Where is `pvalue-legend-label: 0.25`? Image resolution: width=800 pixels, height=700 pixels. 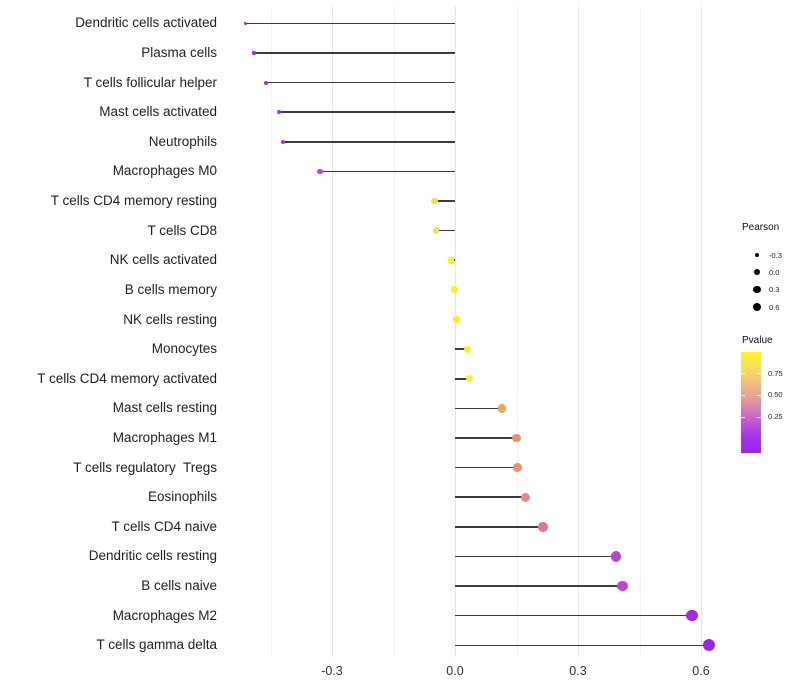 pvalue-legend-label: 0.25 is located at coordinates (775, 417).